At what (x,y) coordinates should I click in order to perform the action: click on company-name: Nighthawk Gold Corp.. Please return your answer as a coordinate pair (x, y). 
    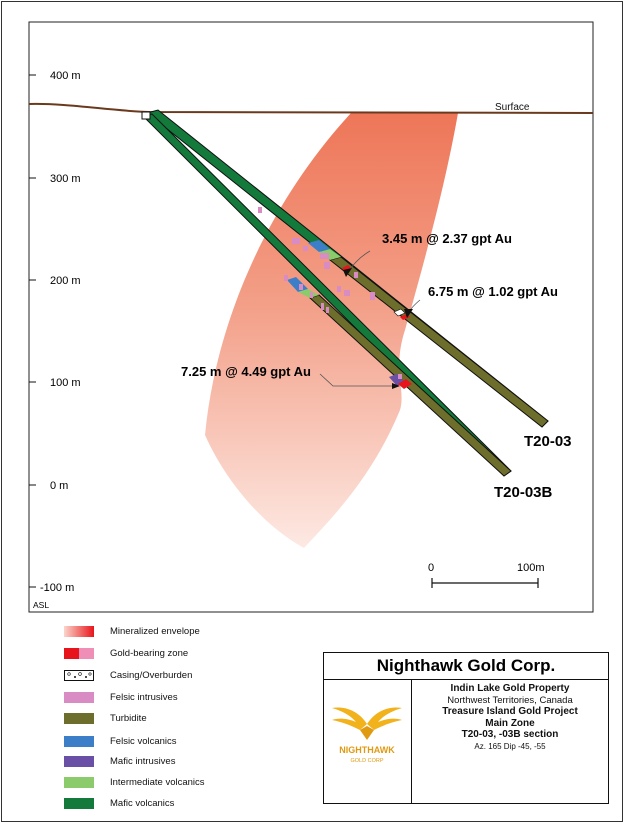
    Looking at the image, I should click on (466, 666).